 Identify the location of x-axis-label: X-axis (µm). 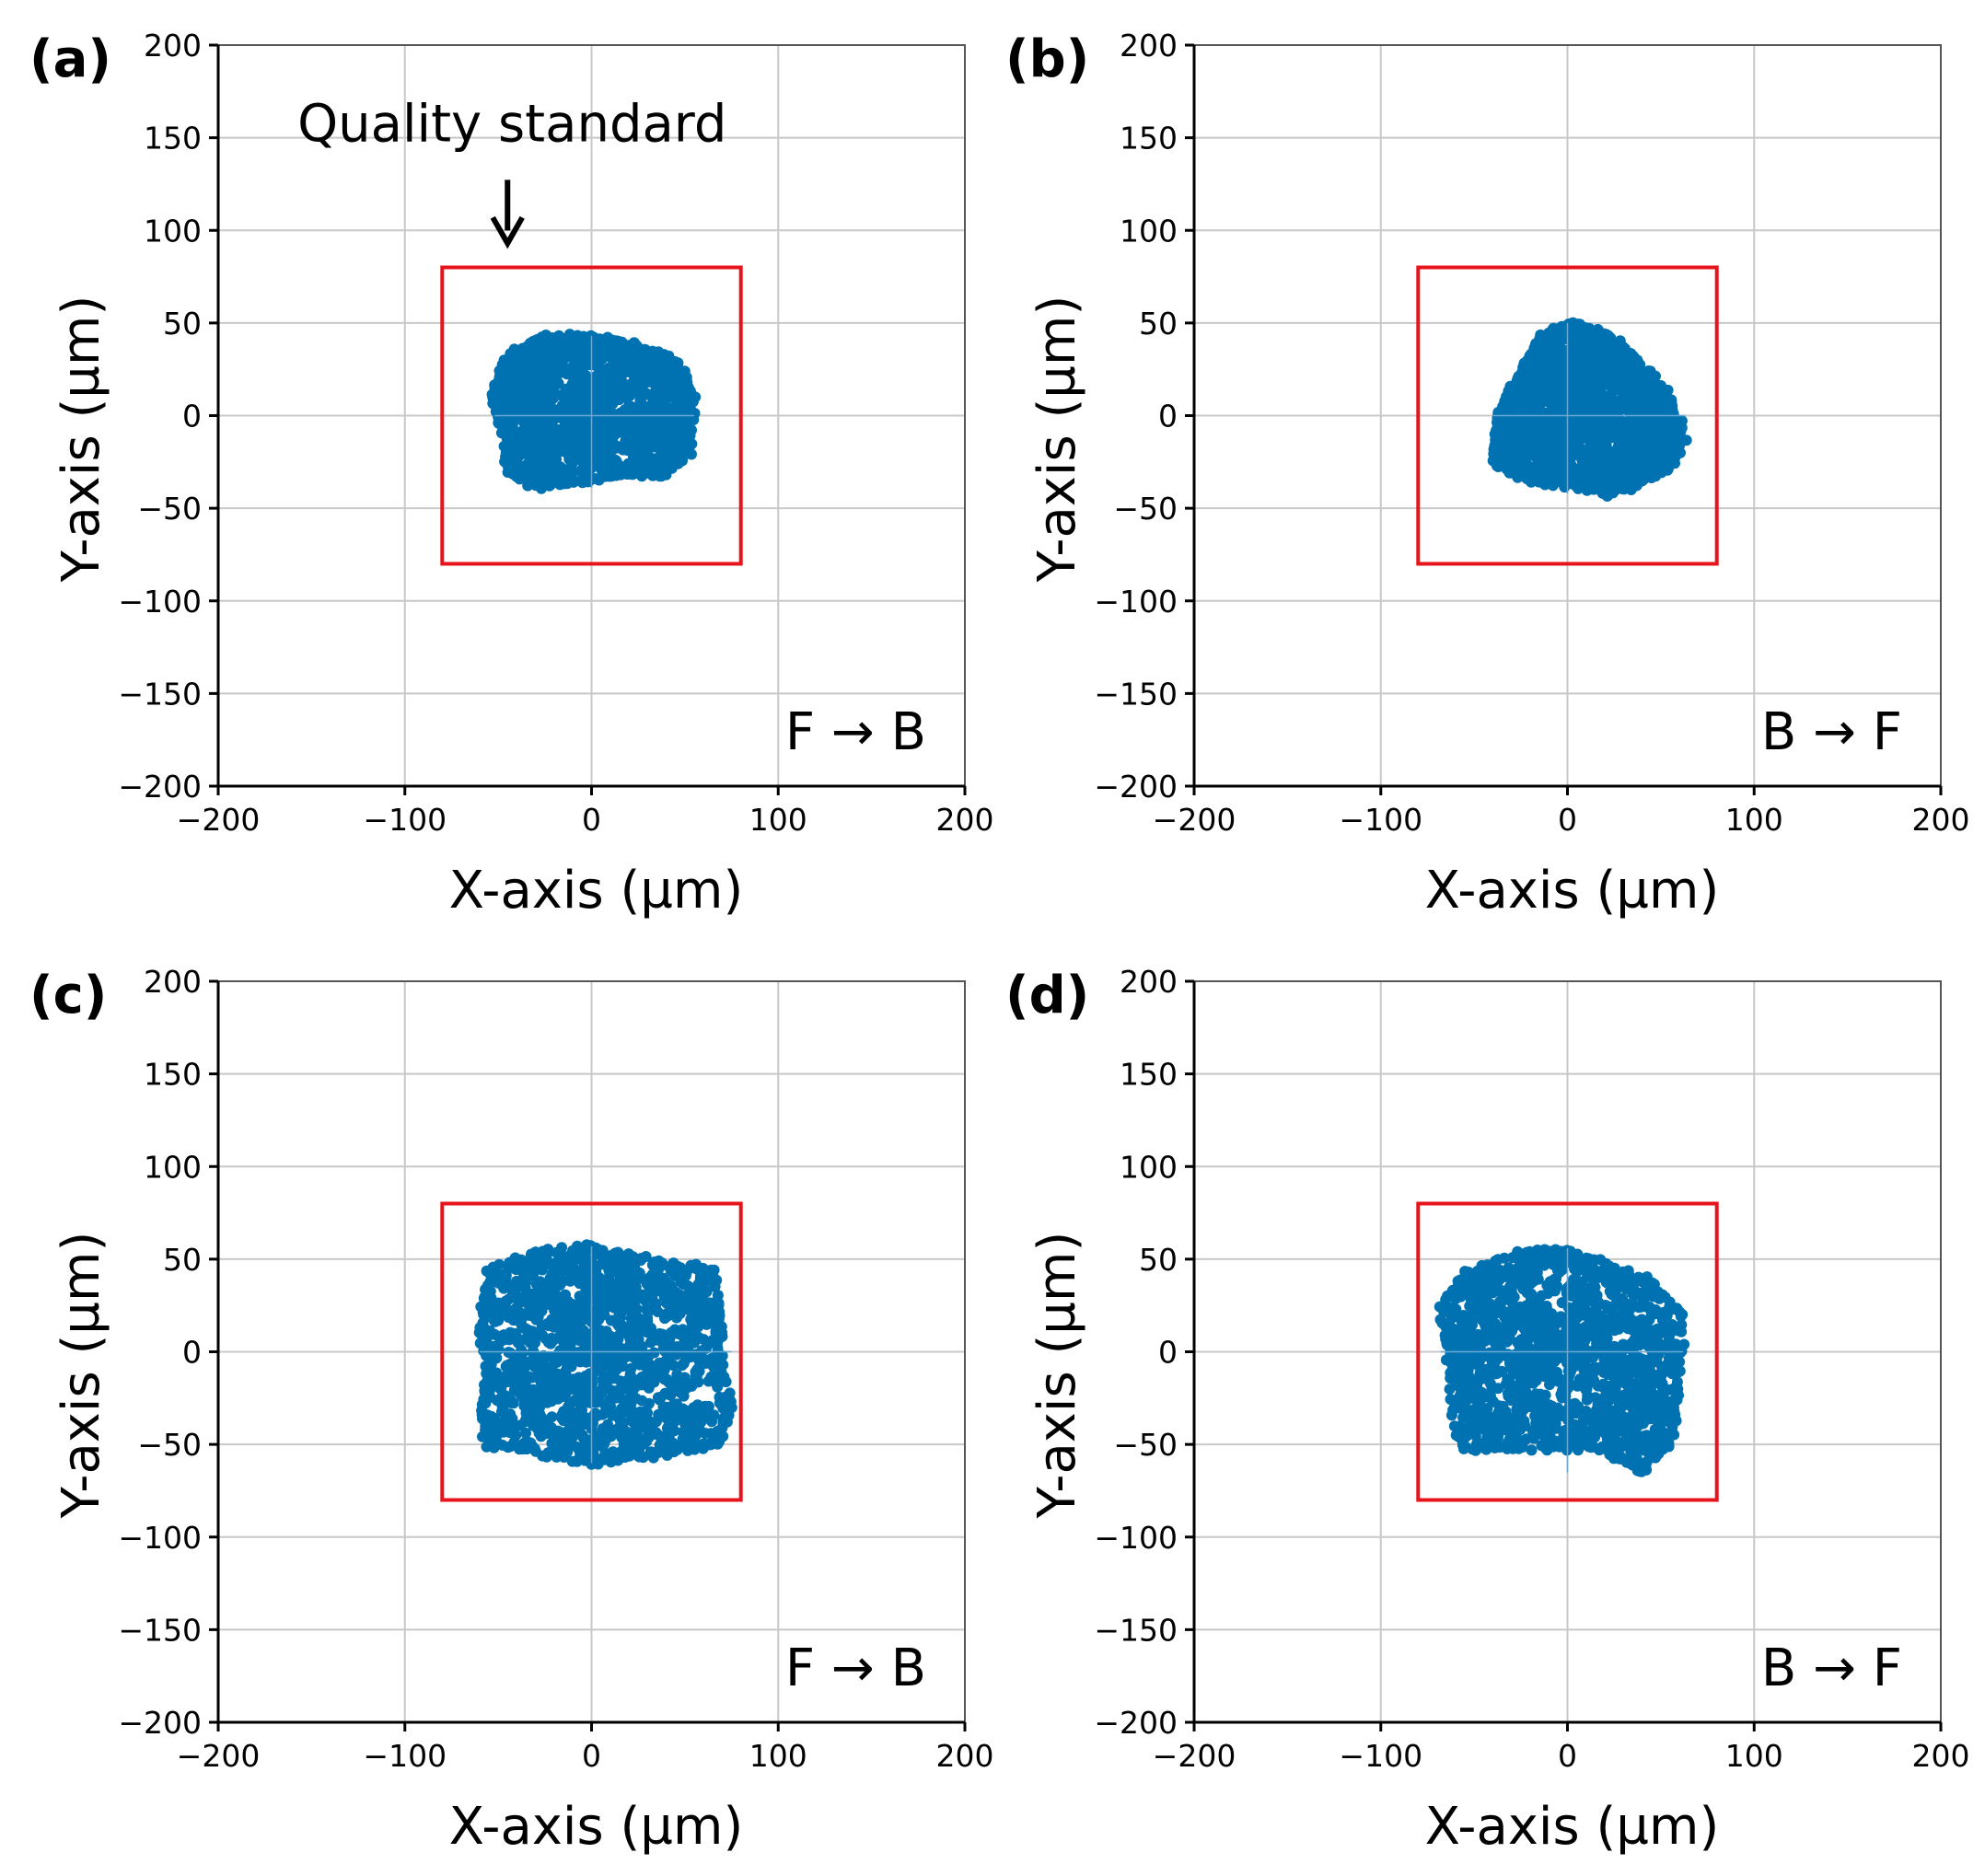
(596, 891).